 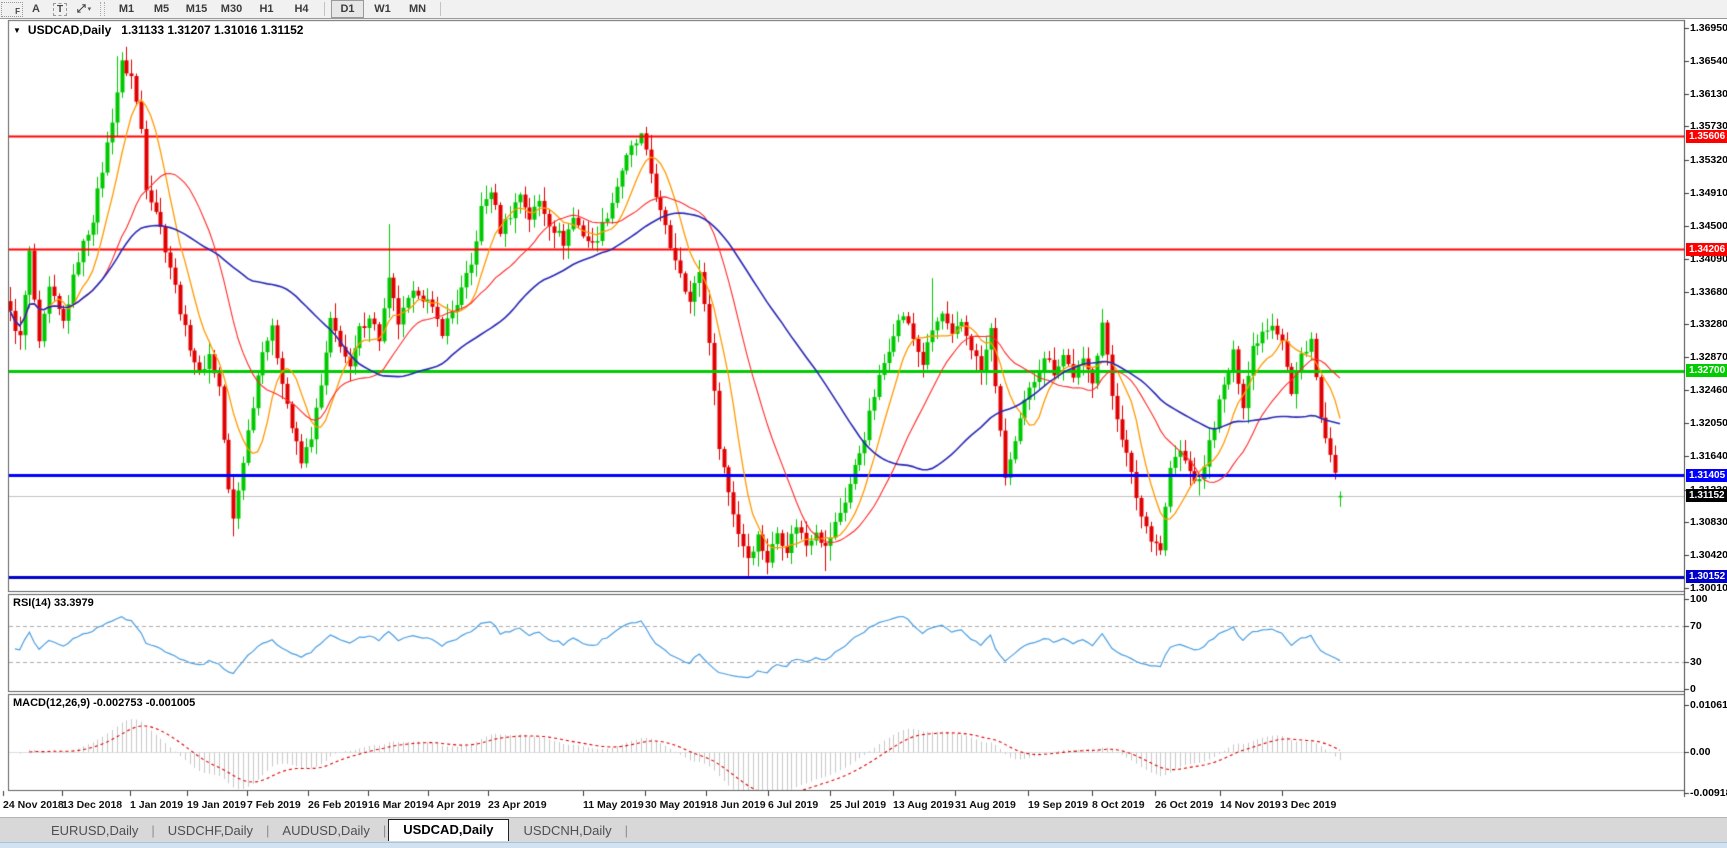 What do you see at coordinates (1706, 496) in the screenshot?
I see `price-marker-label: 1.31152` at bounding box center [1706, 496].